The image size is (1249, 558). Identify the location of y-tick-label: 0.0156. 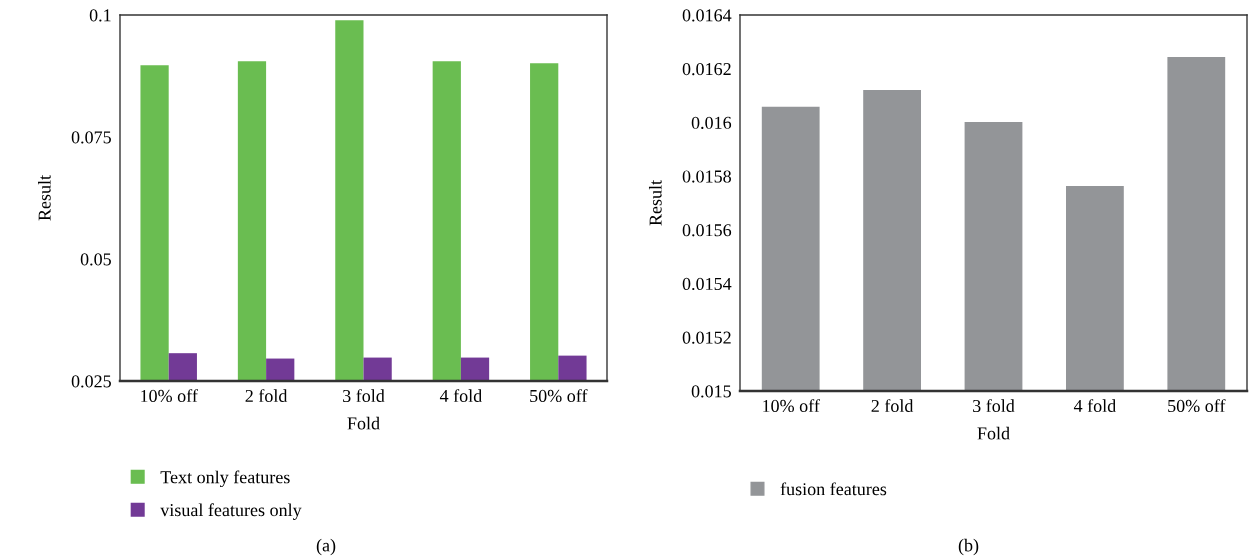
(707, 230).